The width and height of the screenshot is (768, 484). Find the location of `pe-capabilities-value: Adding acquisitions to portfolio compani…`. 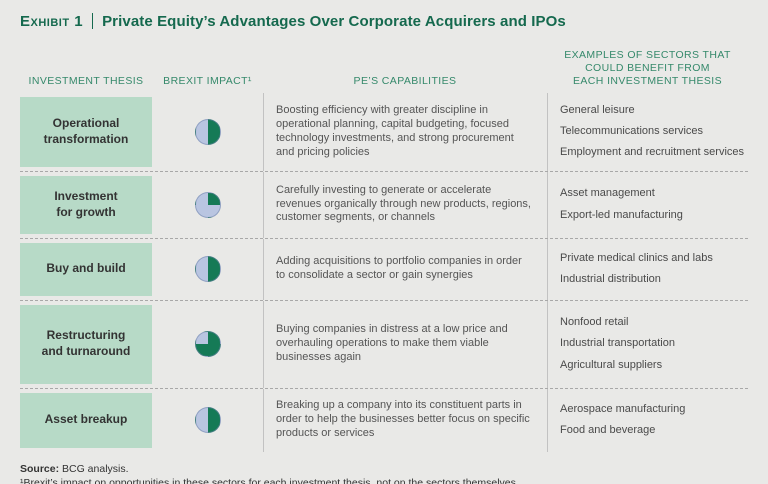

pe-capabilities-value: Adding acquisitions to portfolio compani… is located at coordinates (399, 268).